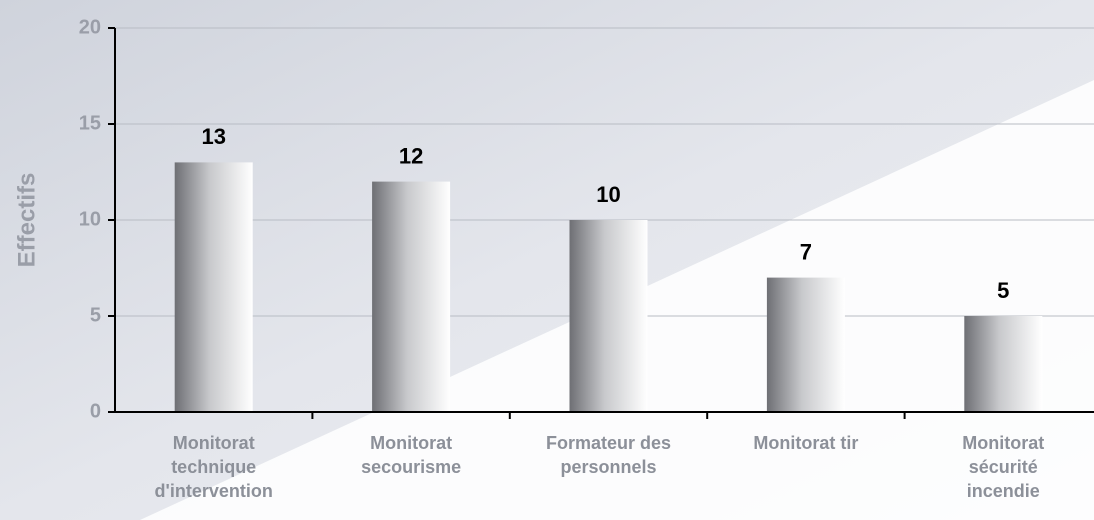  What do you see at coordinates (608, 194) in the screenshot?
I see `value-label: 10` at bounding box center [608, 194].